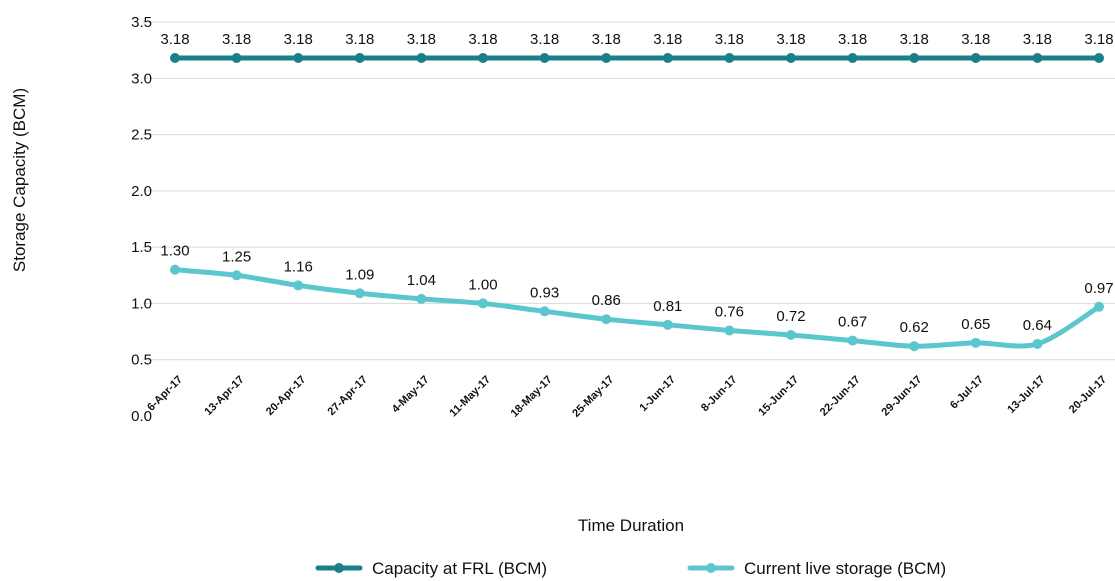 The width and height of the screenshot is (1115, 581). I want to click on data-label: 0.86, so click(606, 300).